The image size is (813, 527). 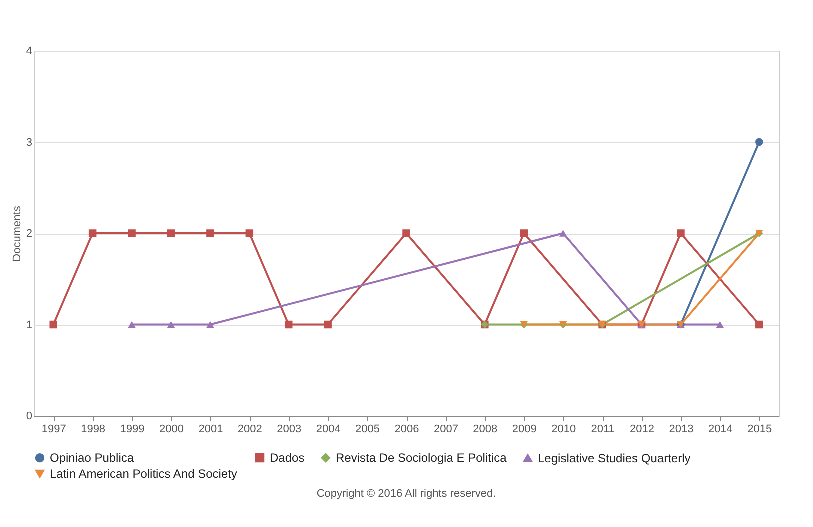 What do you see at coordinates (29, 416) in the screenshot?
I see `y-tick-label: 0` at bounding box center [29, 416].